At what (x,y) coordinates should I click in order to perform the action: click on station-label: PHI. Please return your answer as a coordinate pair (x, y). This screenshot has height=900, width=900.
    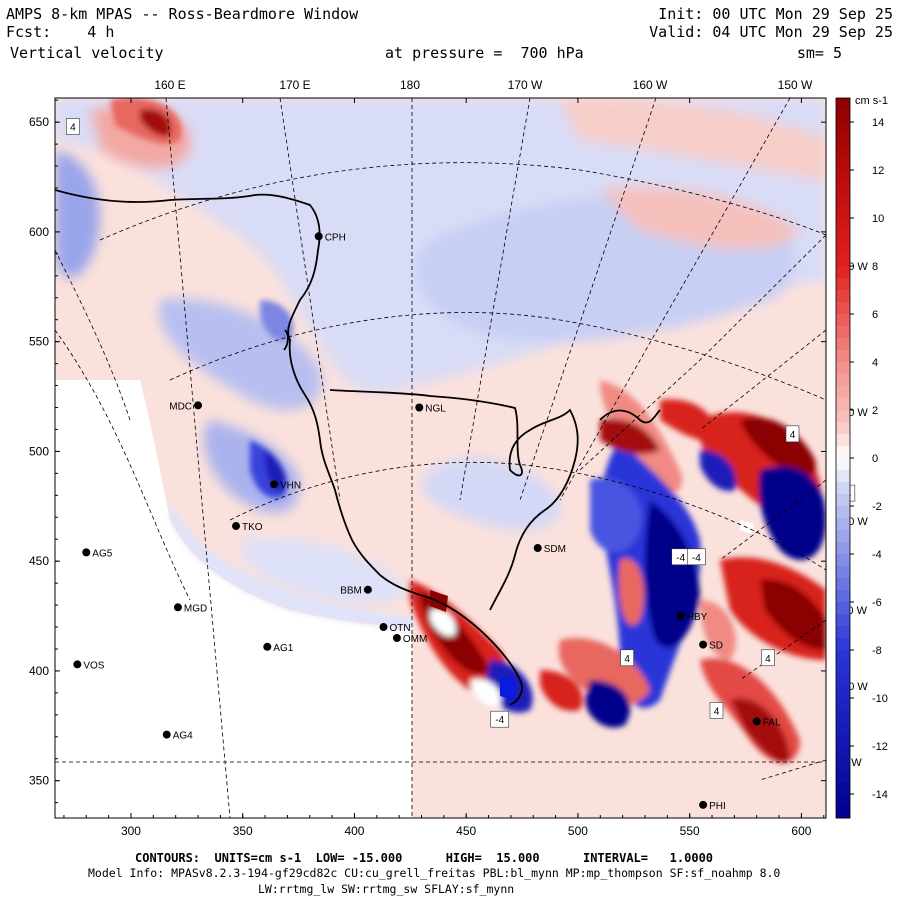
    Looking at the image, I should click on (717, 806).